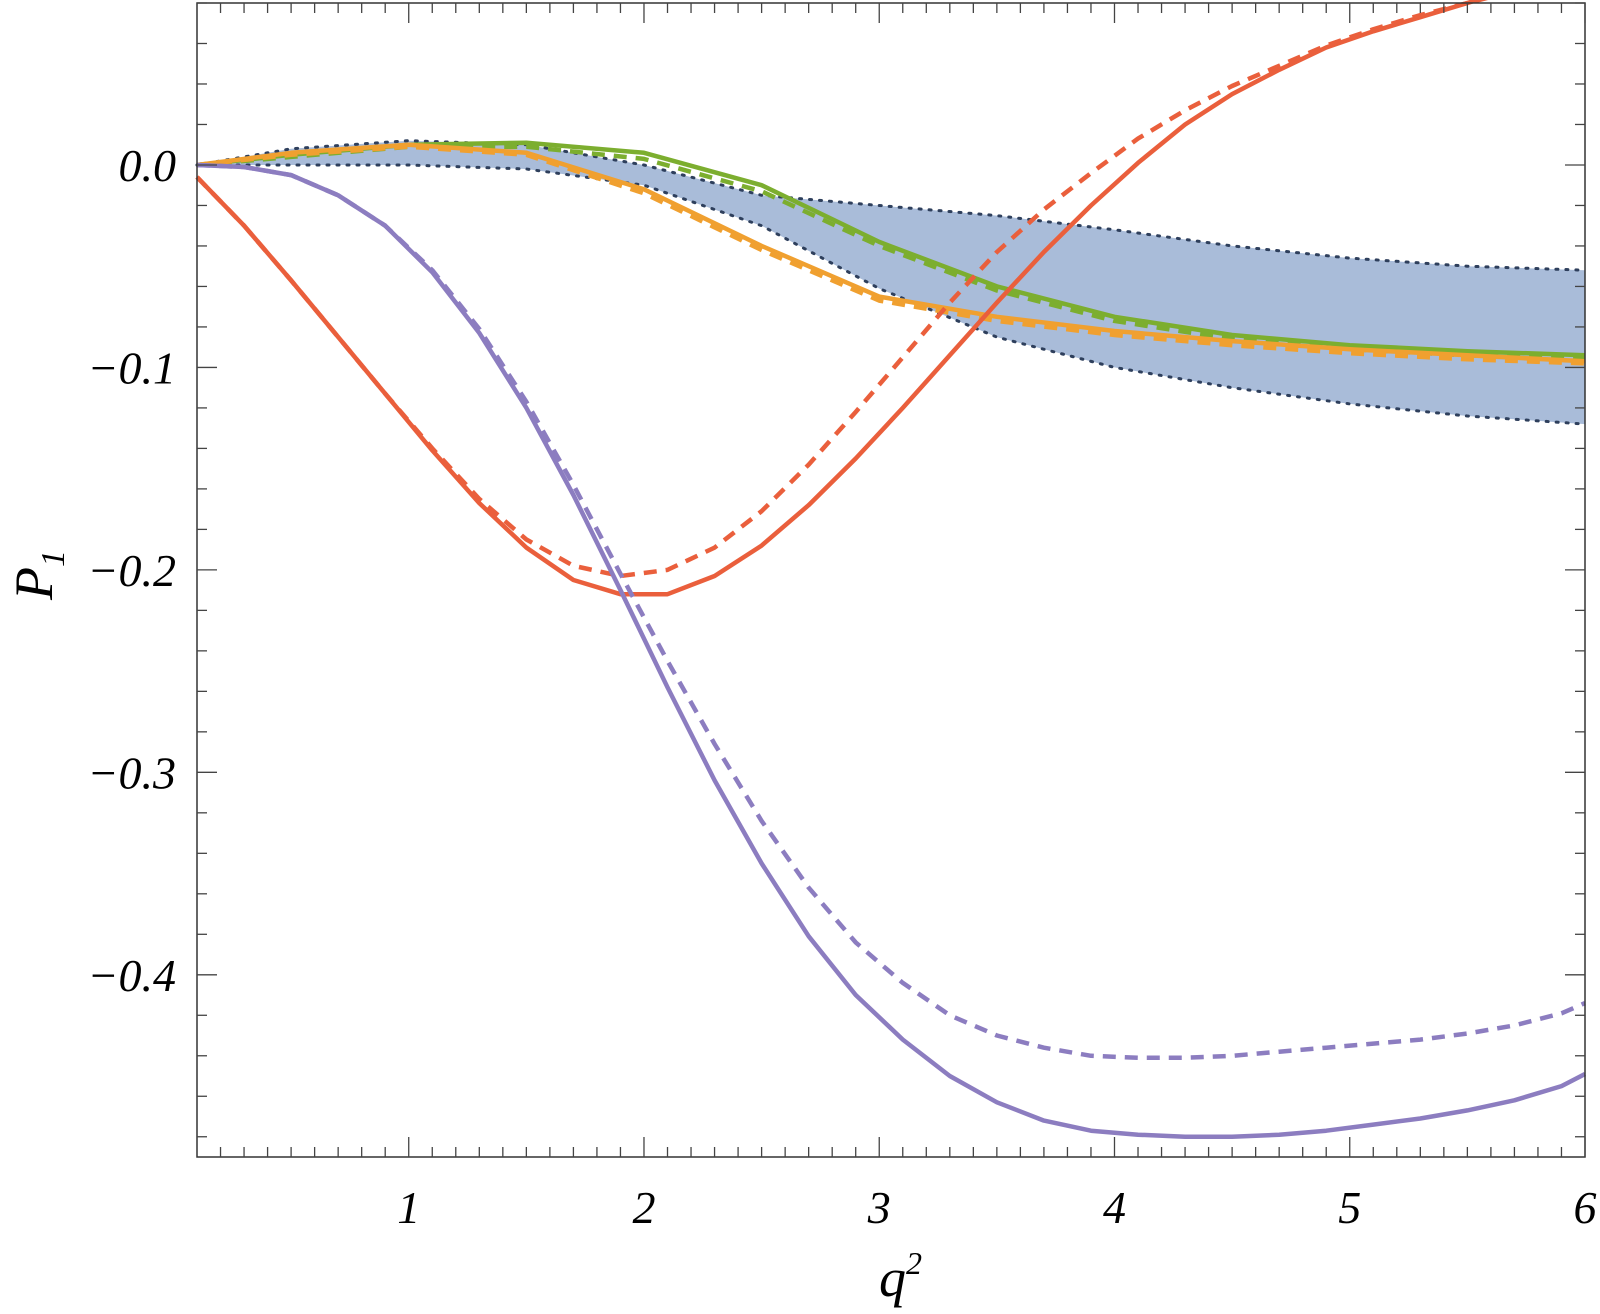  I want to click on y-tick-labels: 0.0 −0.1 −0.2 −0.3 −0.4, so click(131, 570).